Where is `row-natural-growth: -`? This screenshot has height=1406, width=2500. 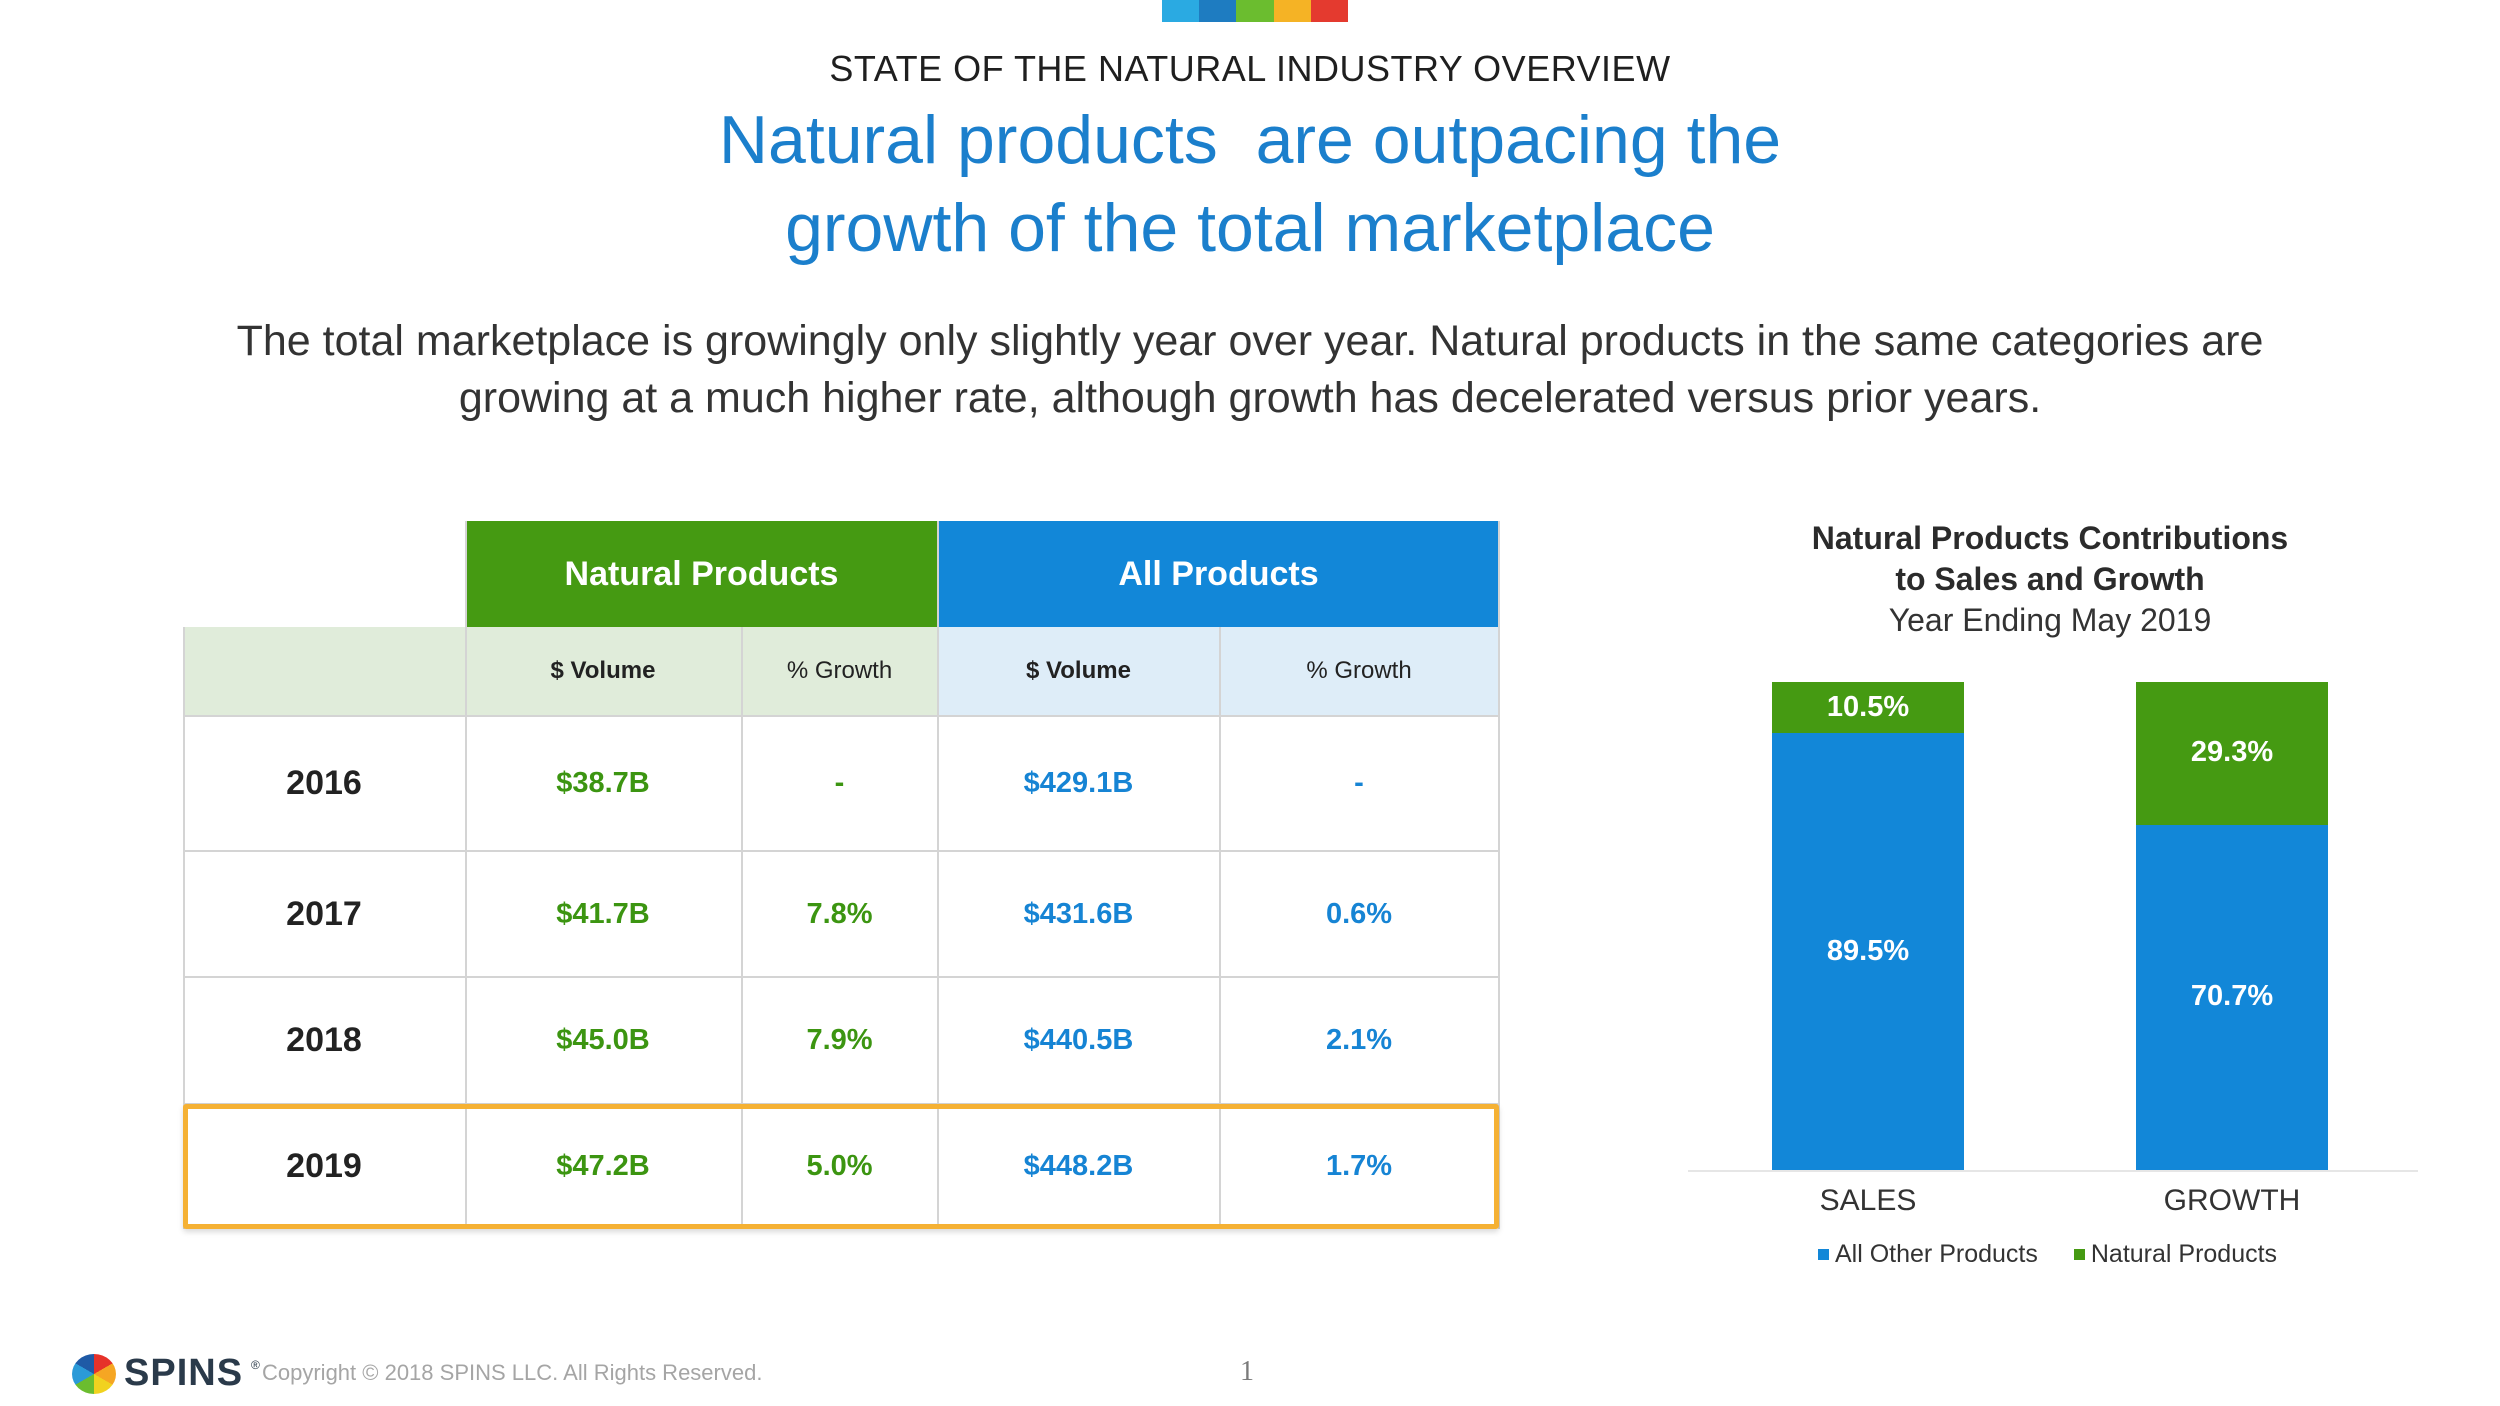
row-natural-growth: - is located at coordinates (839, 782).